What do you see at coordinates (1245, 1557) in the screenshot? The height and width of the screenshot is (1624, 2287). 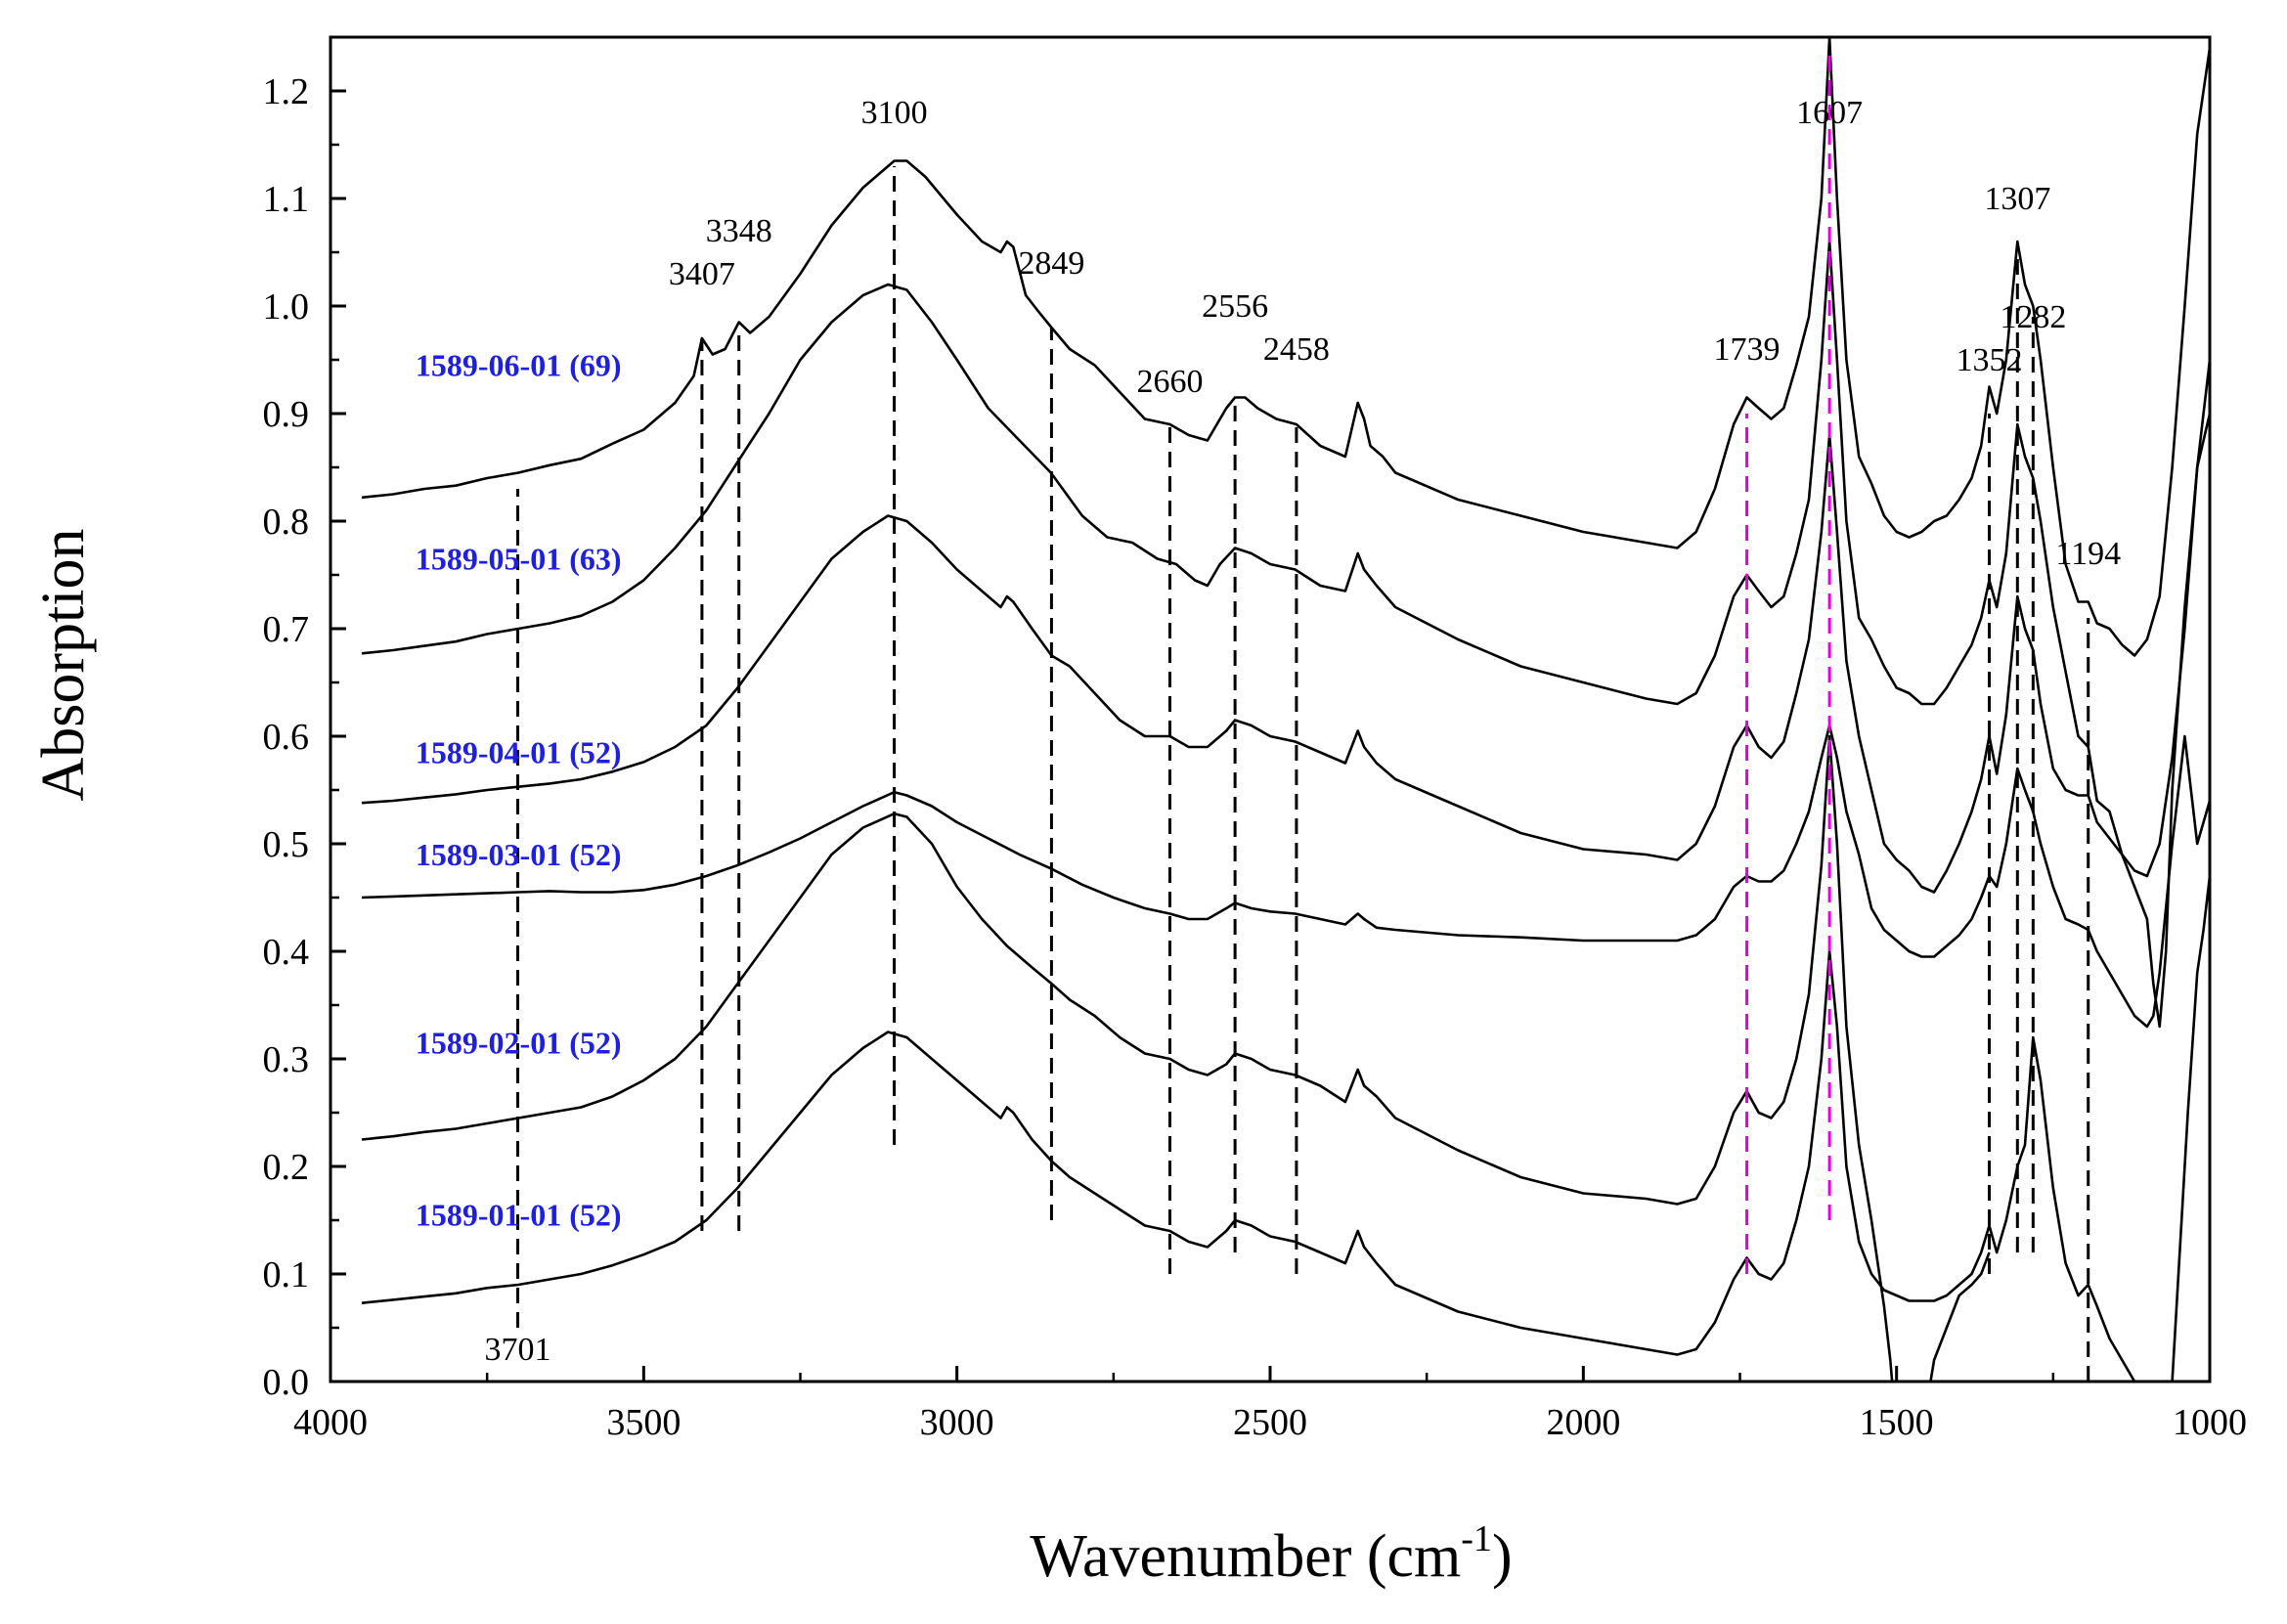 I see `x-axis-title-main: Wavenumber (cm` at bounding box center [1245, 1557].